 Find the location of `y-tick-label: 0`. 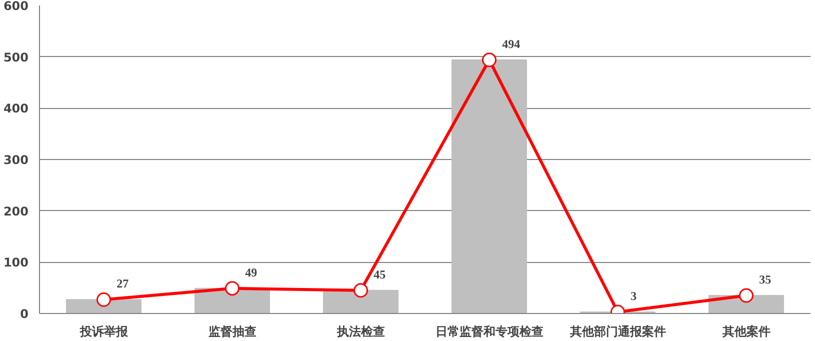

y-tick-label: 0 is located at coordinates (24, 314).